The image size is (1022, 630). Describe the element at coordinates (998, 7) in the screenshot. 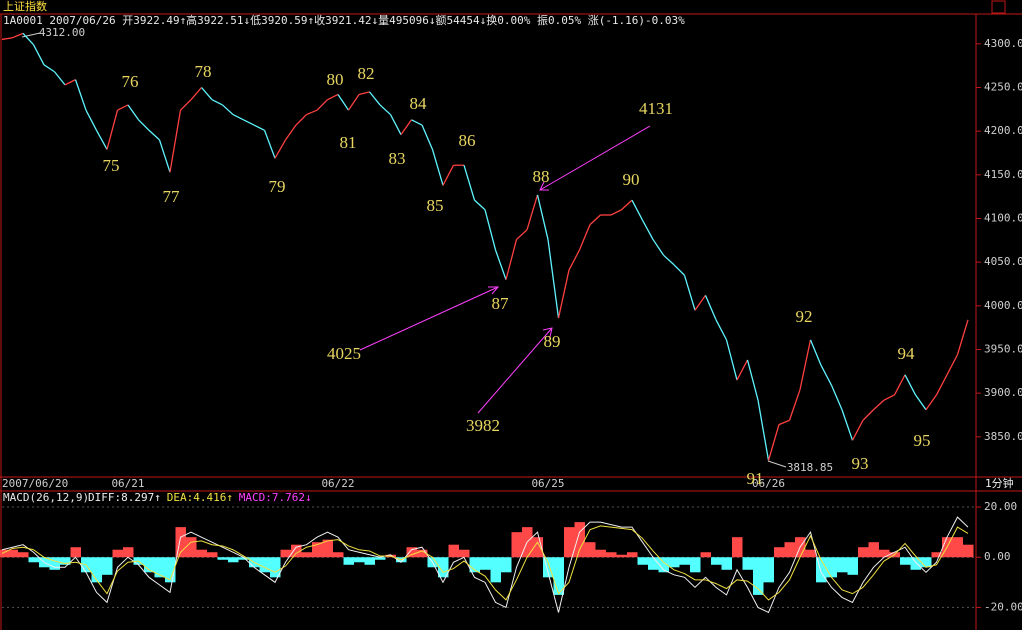

I see `window-button` at that location.